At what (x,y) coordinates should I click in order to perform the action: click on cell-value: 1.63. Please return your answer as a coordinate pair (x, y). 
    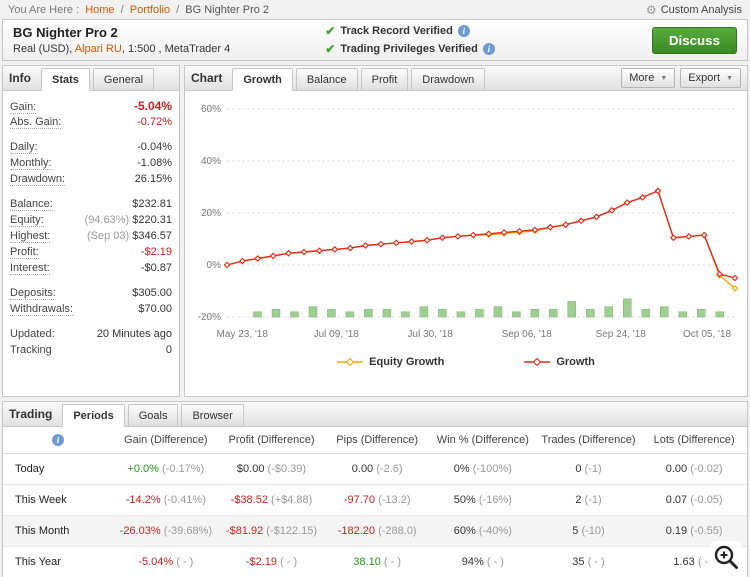
    Looking at the image, I should click on (684, 562).